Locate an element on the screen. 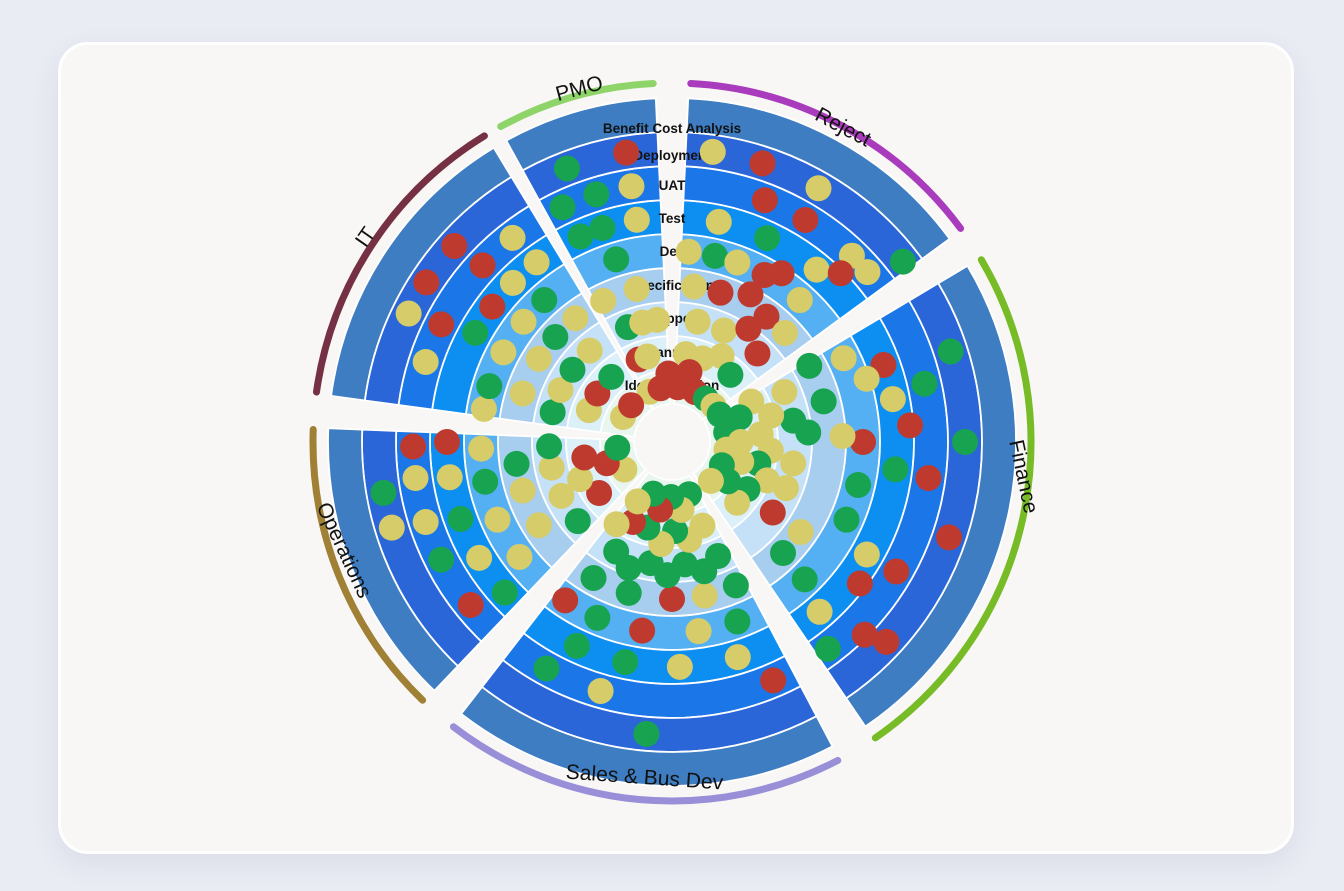 The image size is (1344, 891). ring-band-benefit-cost-analysis-reject is located at coordinates (818, 179).